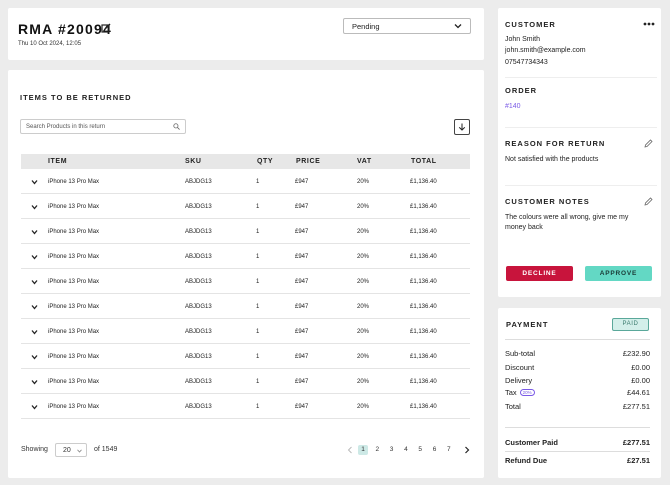  I want to click on payment-row-subtotal: Sub-total £232.90, so click(577, 354).